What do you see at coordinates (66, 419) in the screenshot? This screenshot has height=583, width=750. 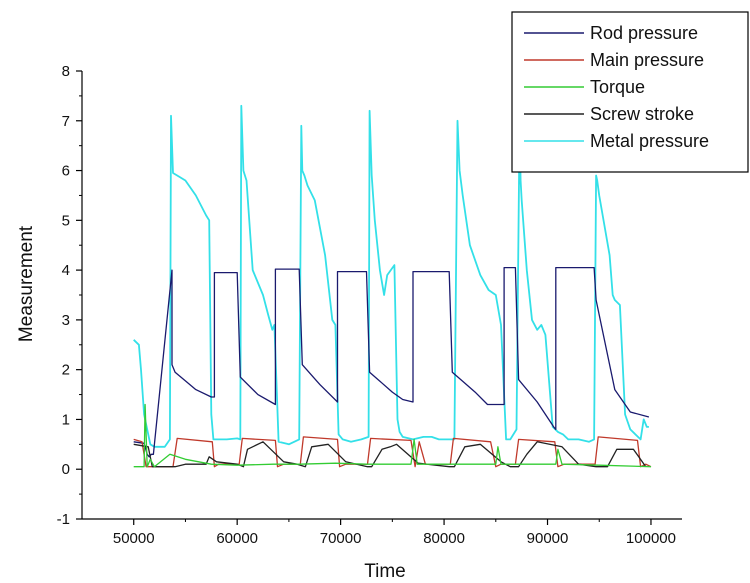 I see `y-tick-label: 1` at bounding box center [66, 419].